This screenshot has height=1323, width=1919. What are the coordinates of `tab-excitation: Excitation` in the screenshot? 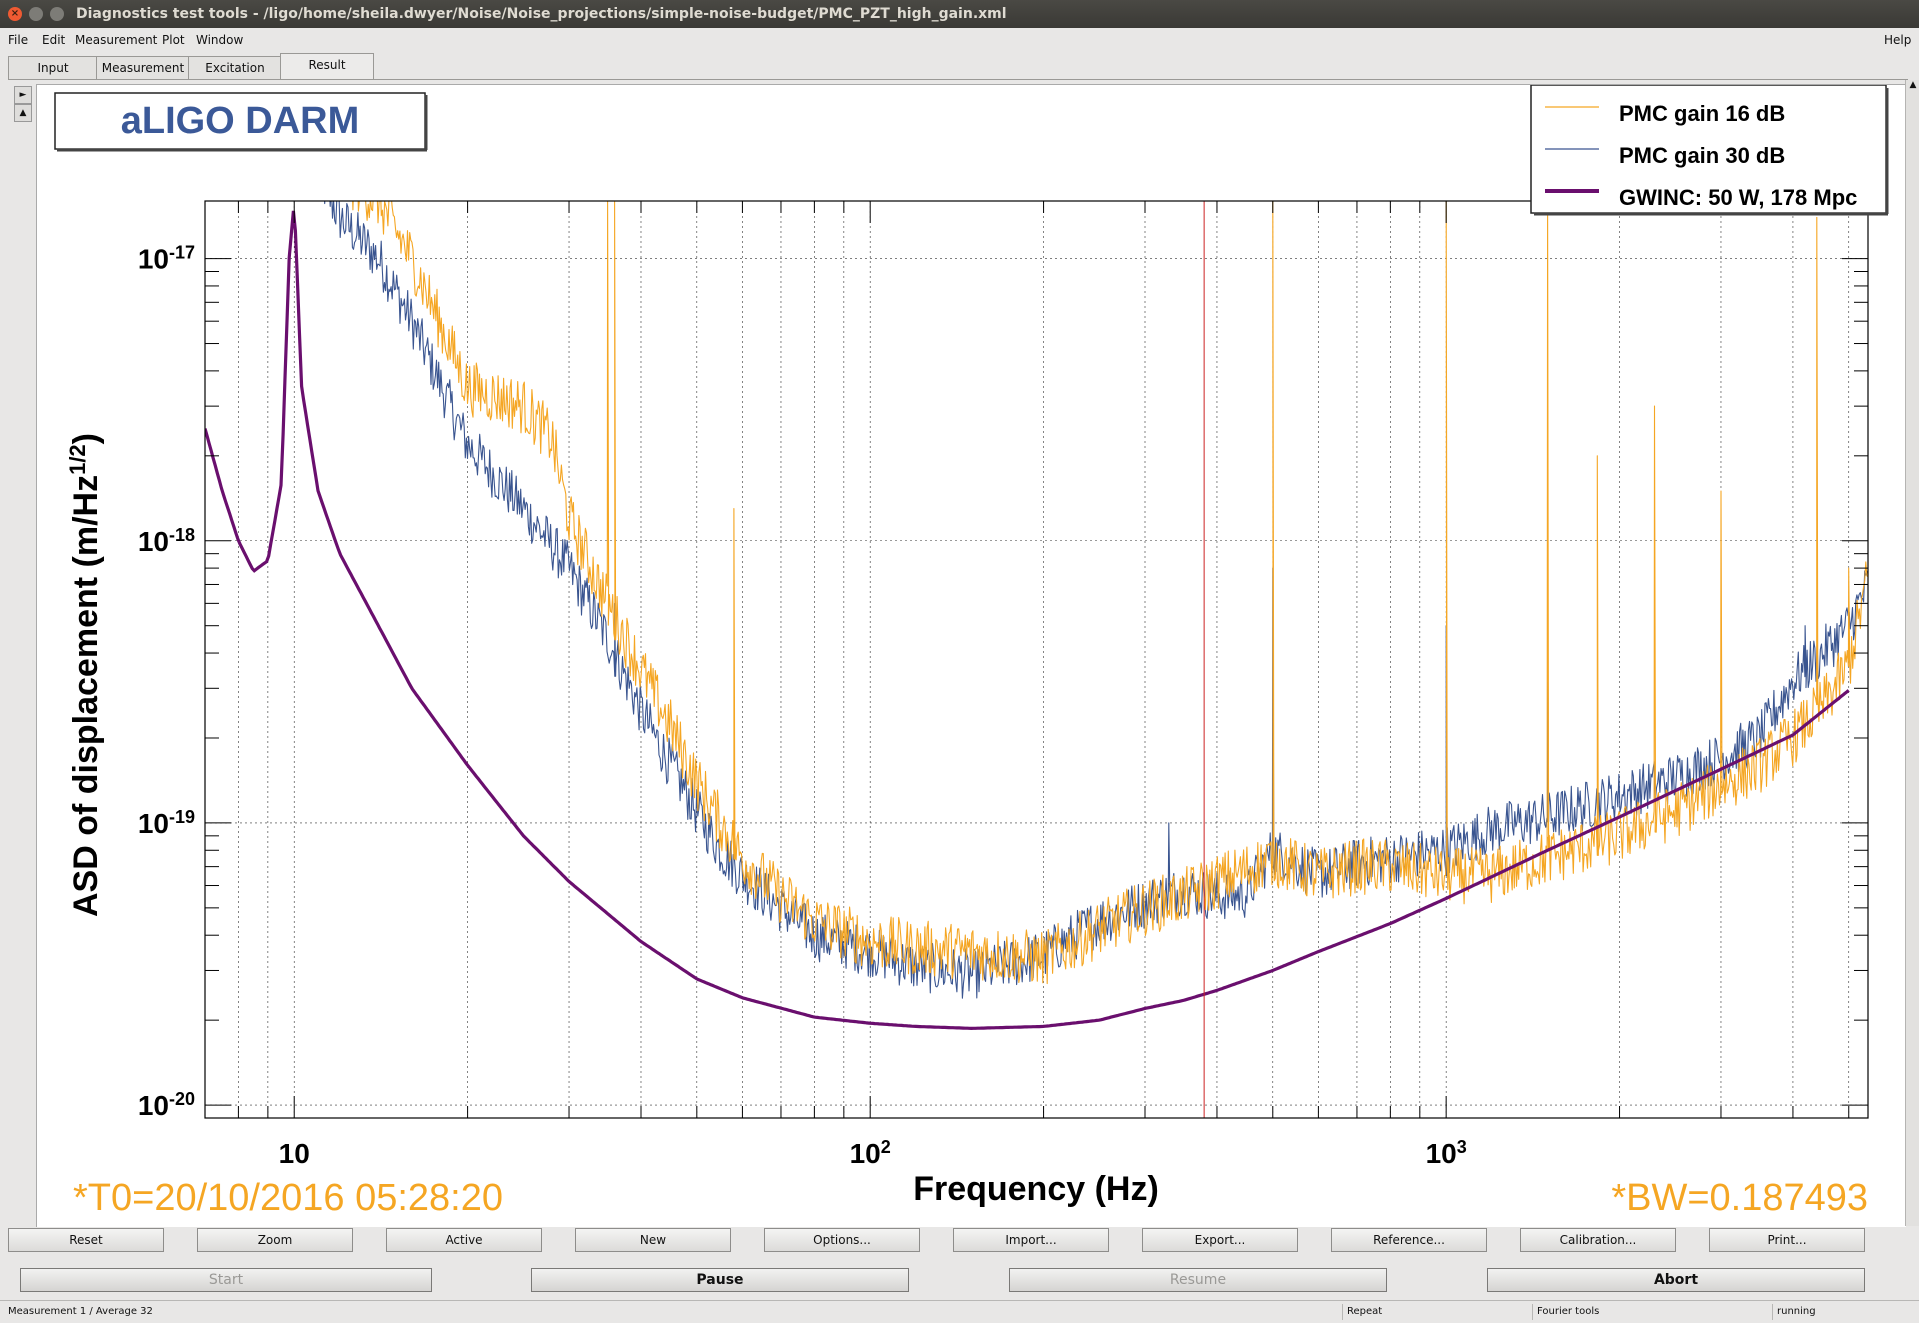 It's located at (235, 67).